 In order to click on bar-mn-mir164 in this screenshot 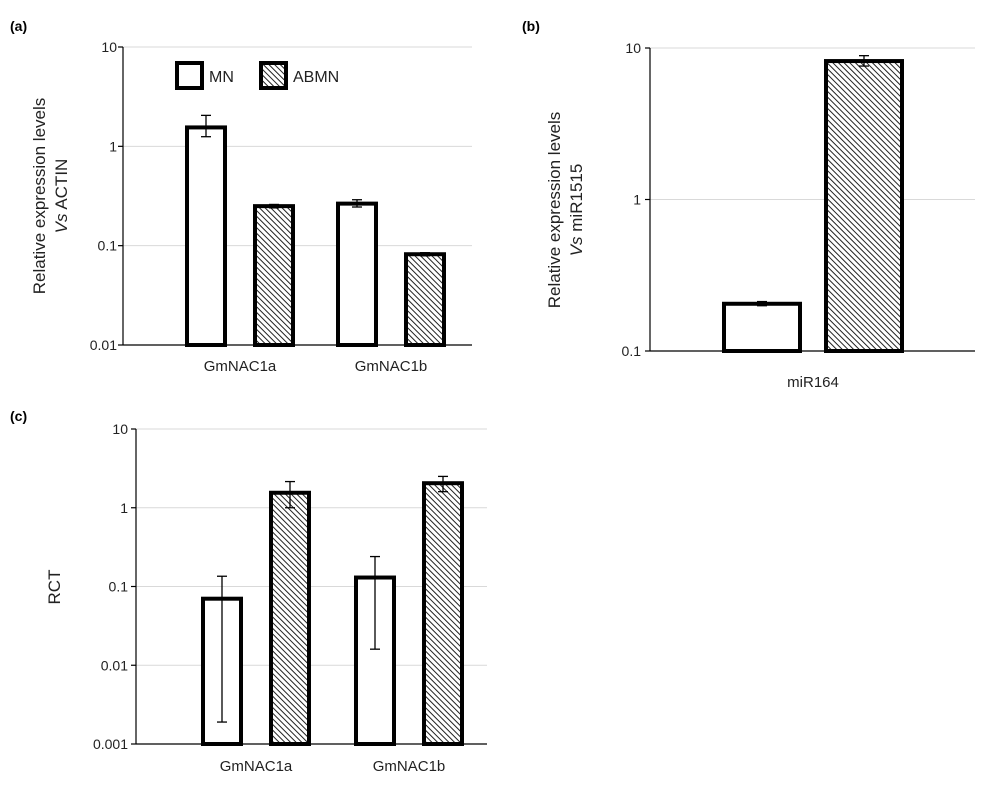, I will do `click(762, 327)`.